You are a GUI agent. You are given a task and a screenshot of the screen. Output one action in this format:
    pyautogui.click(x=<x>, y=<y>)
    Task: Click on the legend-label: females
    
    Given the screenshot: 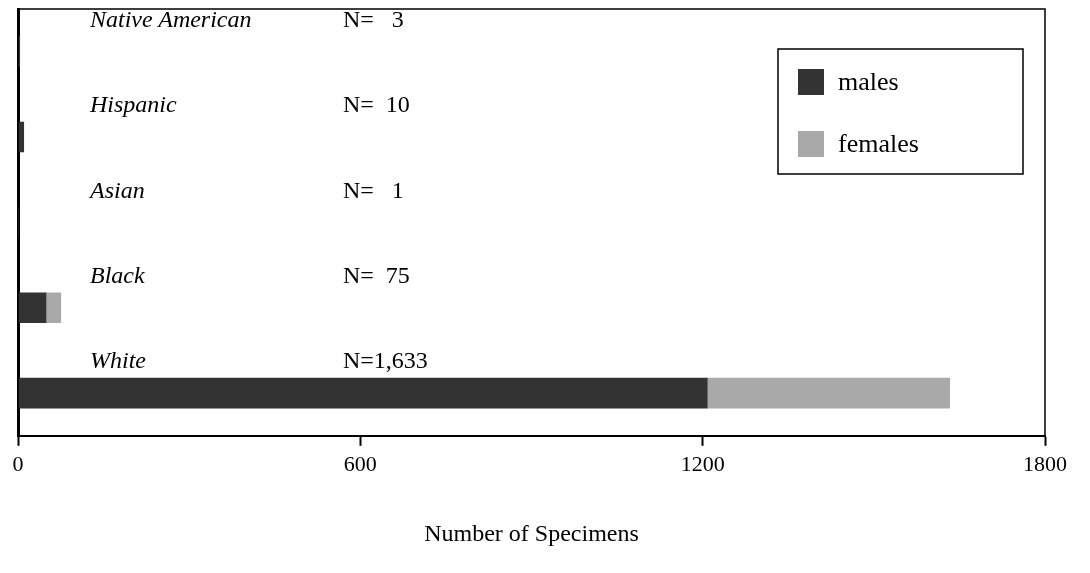 What is the action you would take?
    pyautogui.click(x=878, y=143)
    